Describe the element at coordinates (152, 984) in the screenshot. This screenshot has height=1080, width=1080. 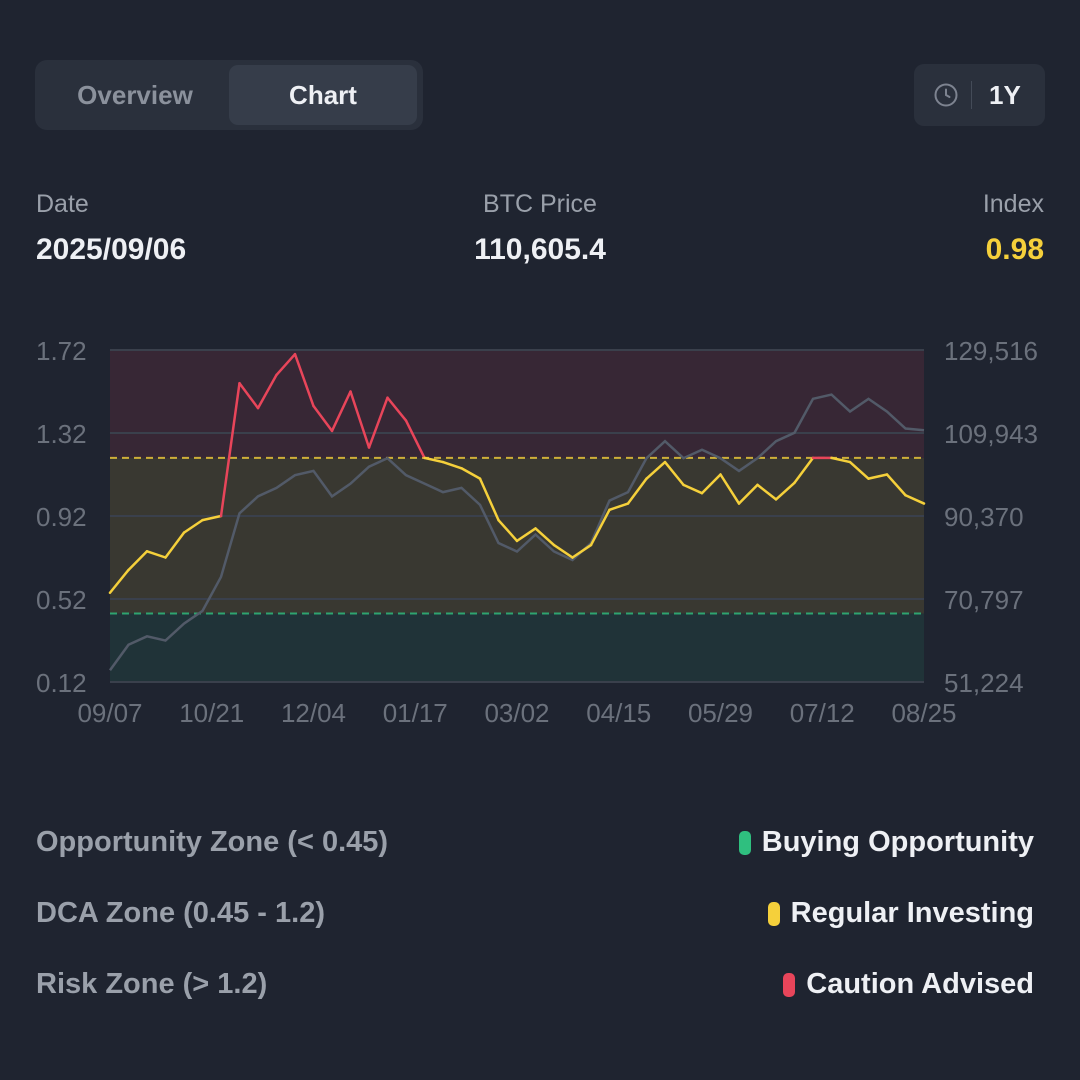
I see `zone-name: Risk Zone (> 1.2)` at that location.